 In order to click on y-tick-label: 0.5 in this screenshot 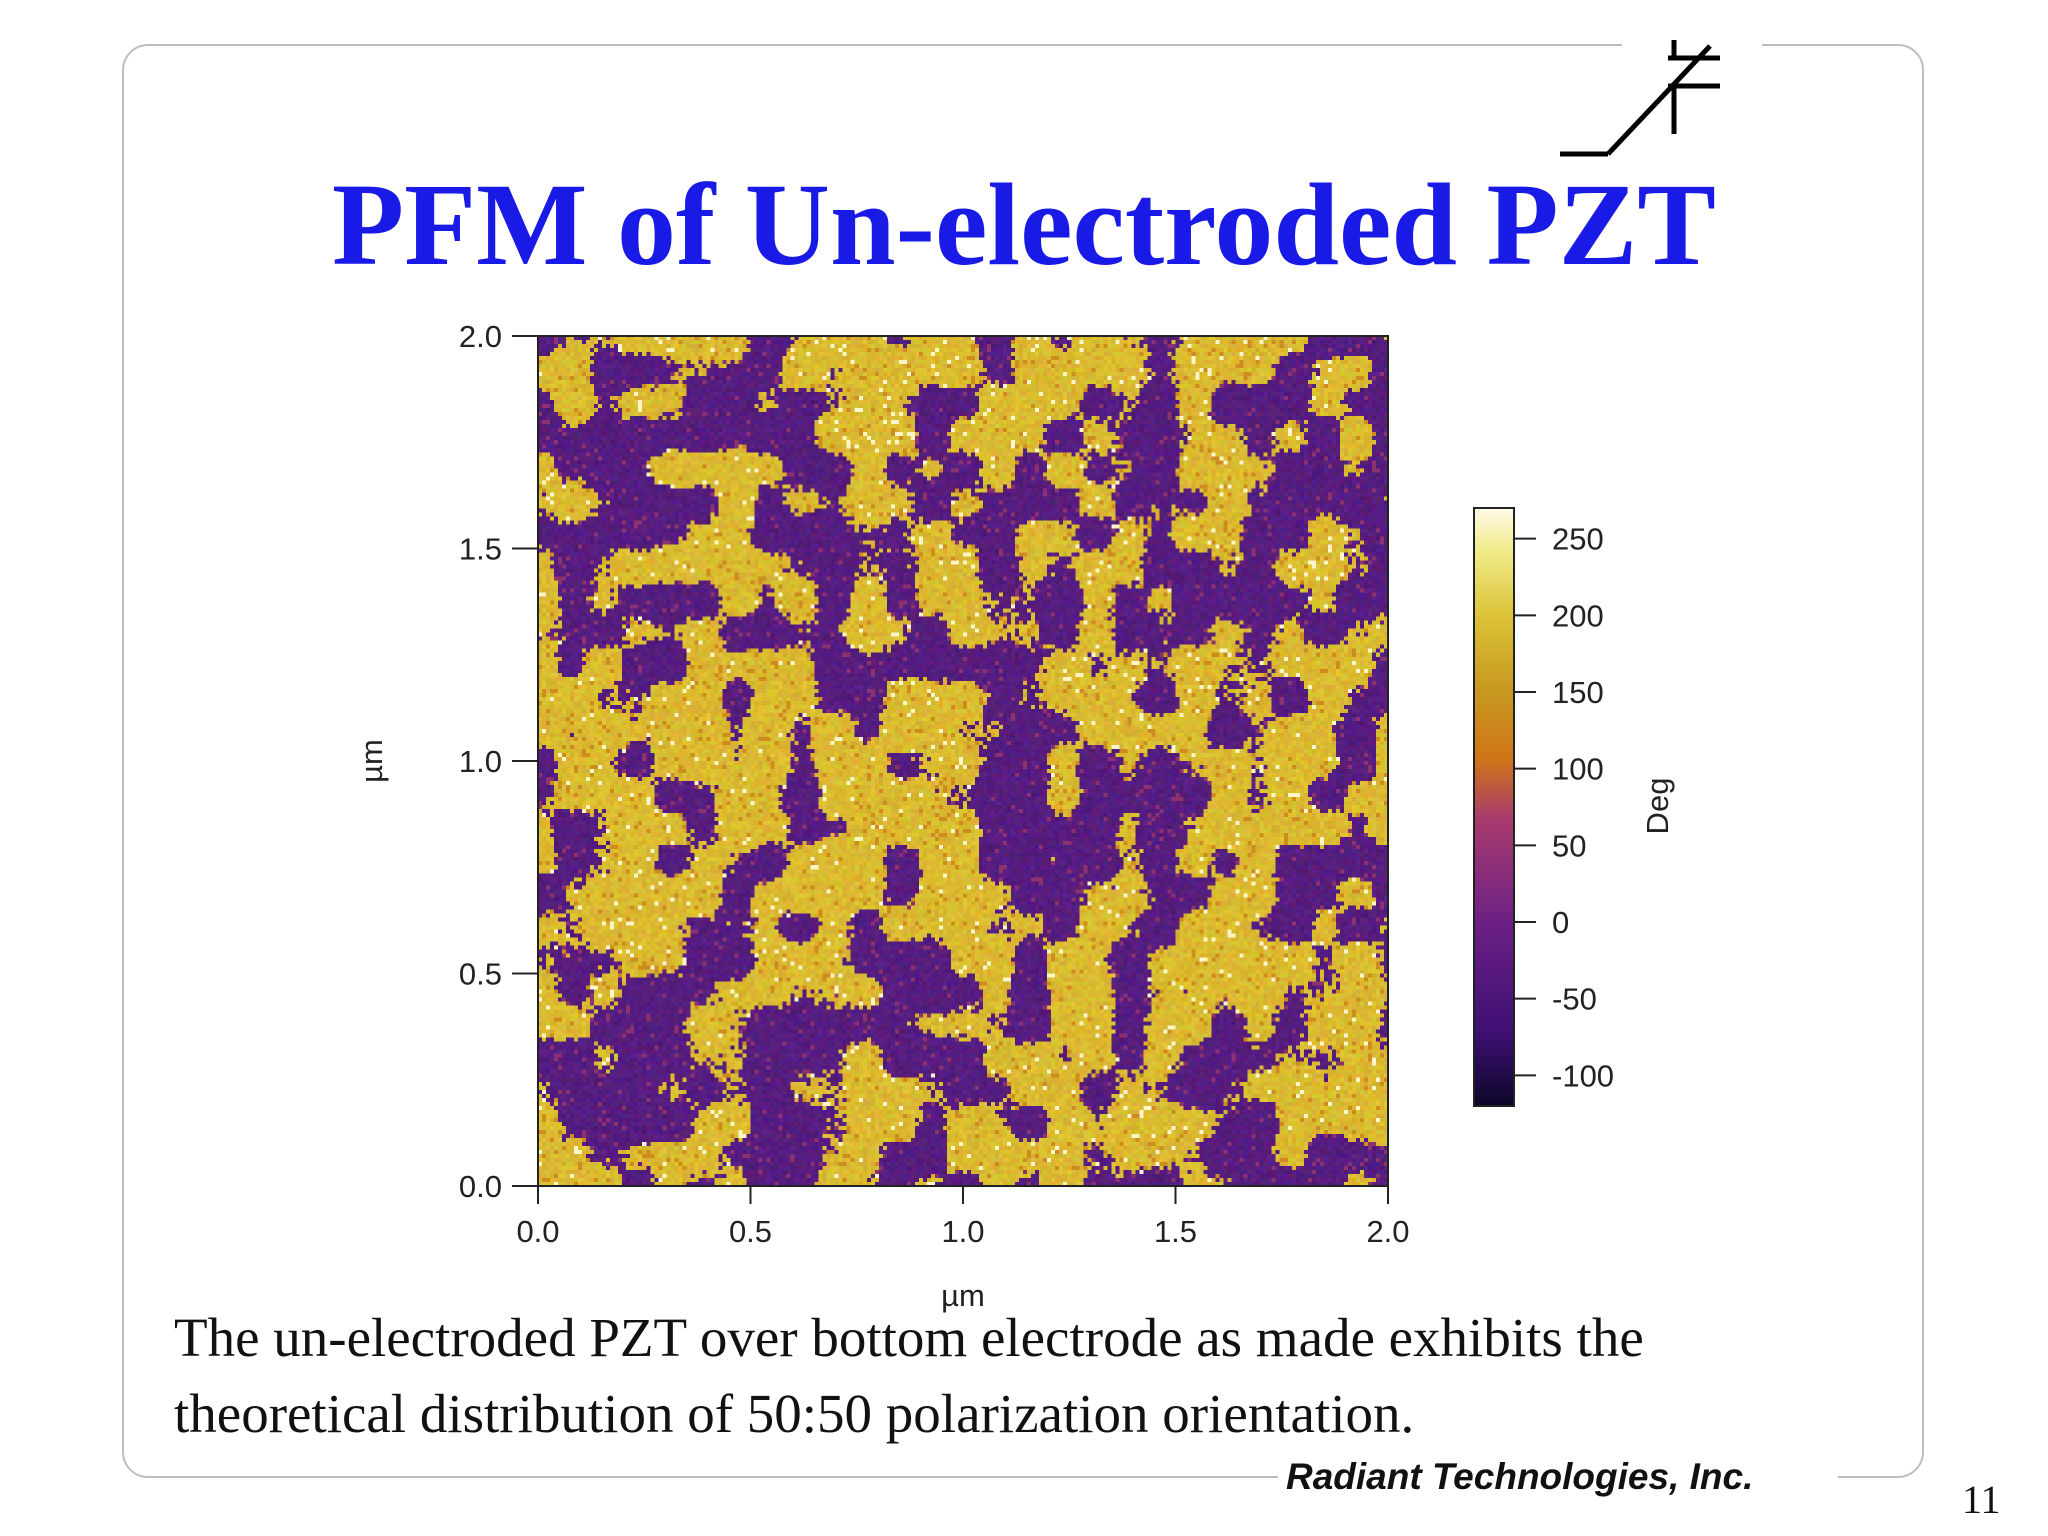, I will do `click(480, 974)`.